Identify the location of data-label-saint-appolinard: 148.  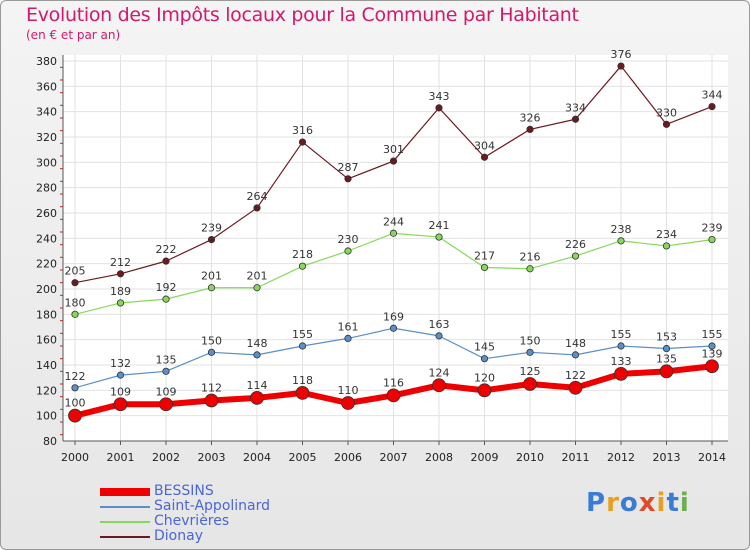
(575, 343).